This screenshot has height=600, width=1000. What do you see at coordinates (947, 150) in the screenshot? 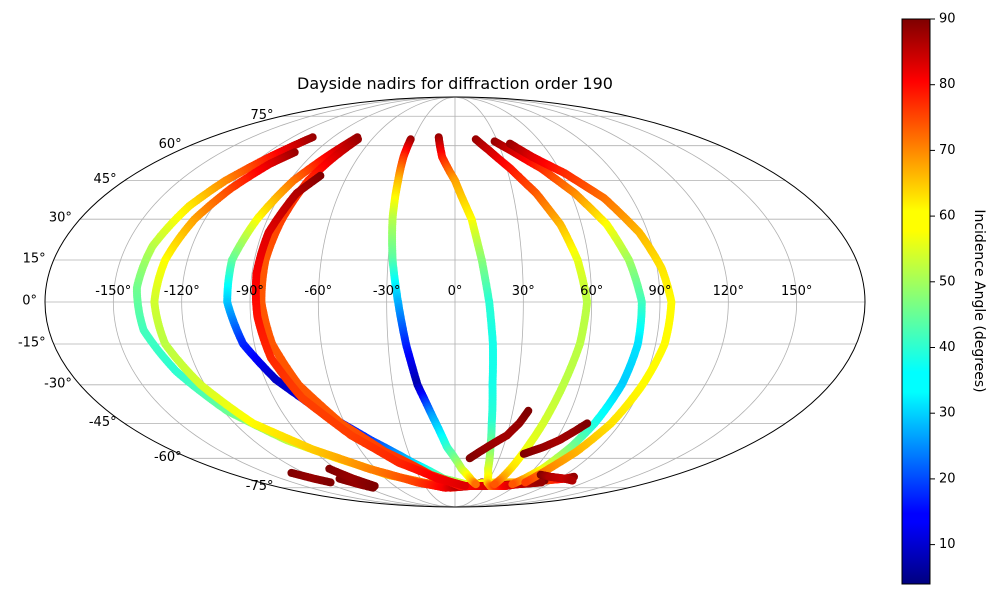
I see `colorbar-tick-label: 70` at bounding box center [947, 150].